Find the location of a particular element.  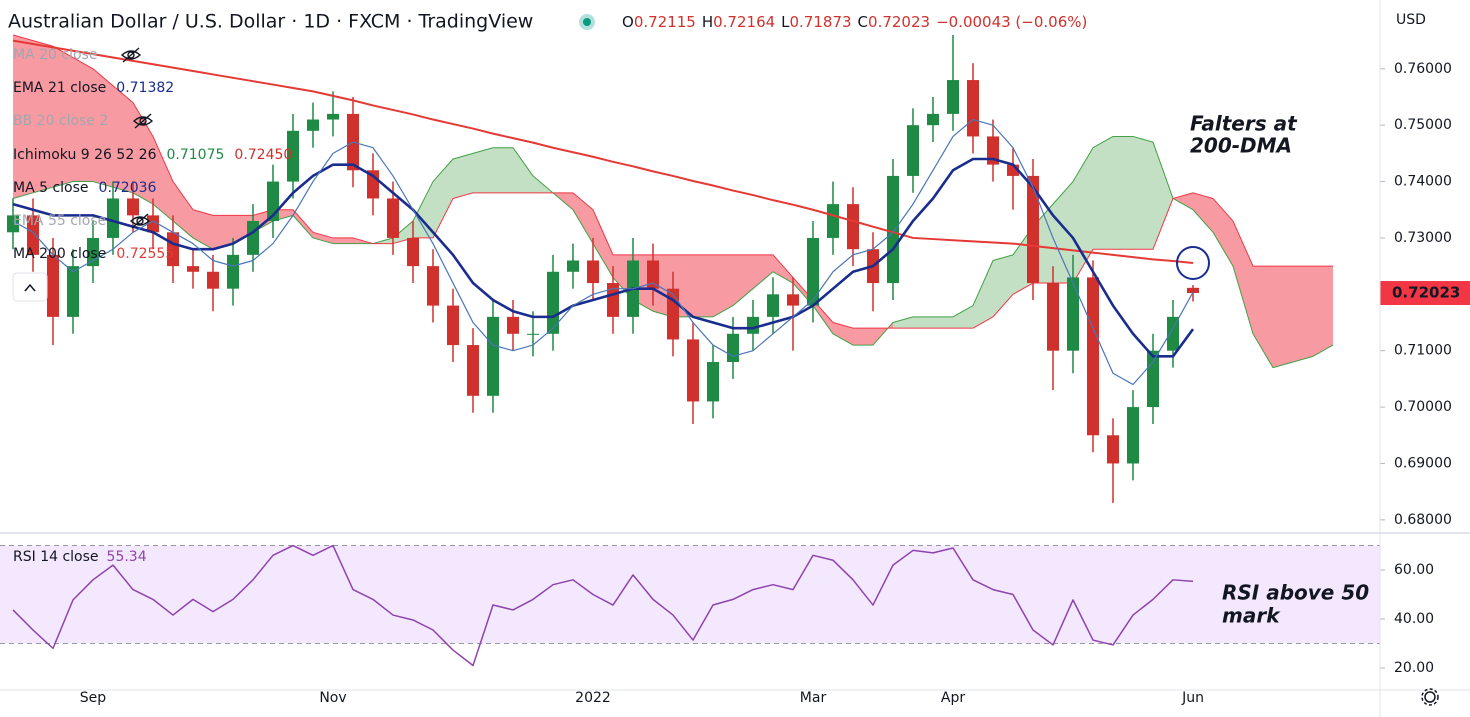

annotation: RSI above 50 is located at coordinates (1295, 593).